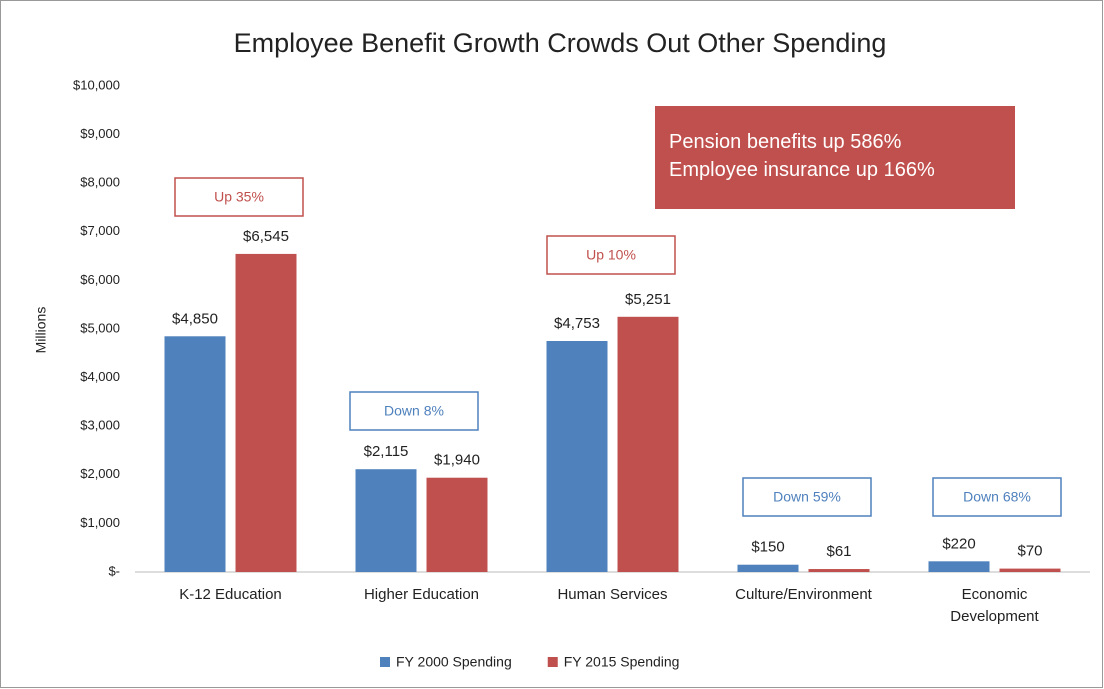 This screenshot has width=1104, height=689. I want to click on y-axis-label: Millions, so click(41, 330).